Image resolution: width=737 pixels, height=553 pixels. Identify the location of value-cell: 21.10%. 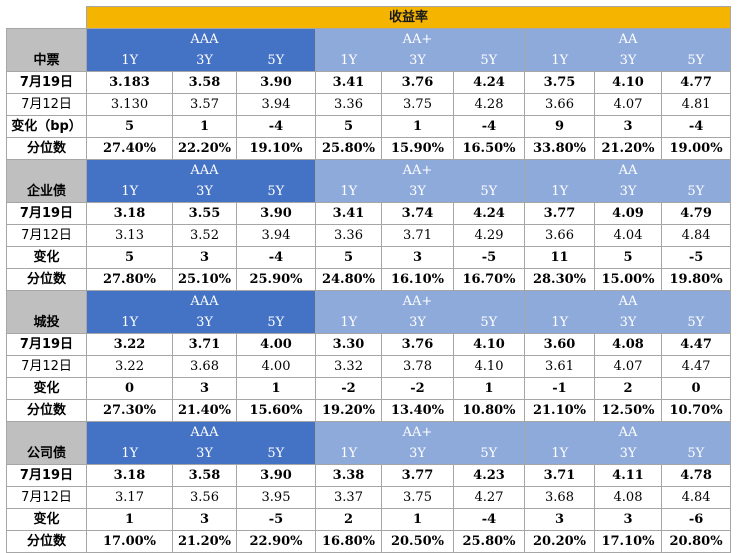
(559, 410).